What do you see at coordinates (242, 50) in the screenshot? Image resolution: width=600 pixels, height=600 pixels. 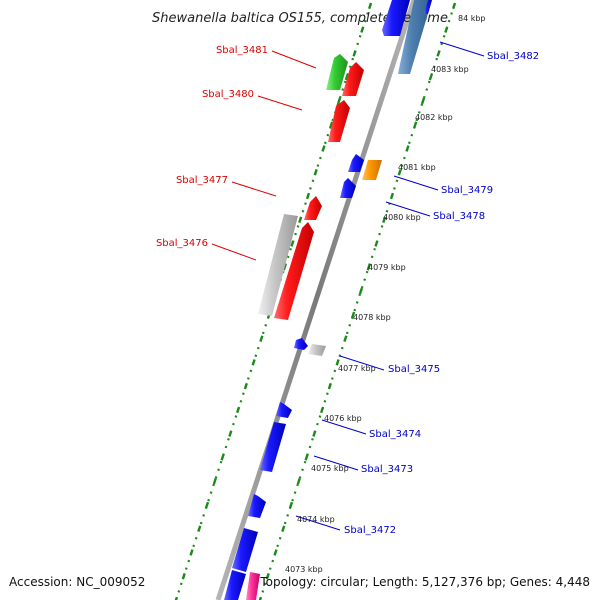 I see `gene-label: Sbal_3481` at bounding box center [242, 50].